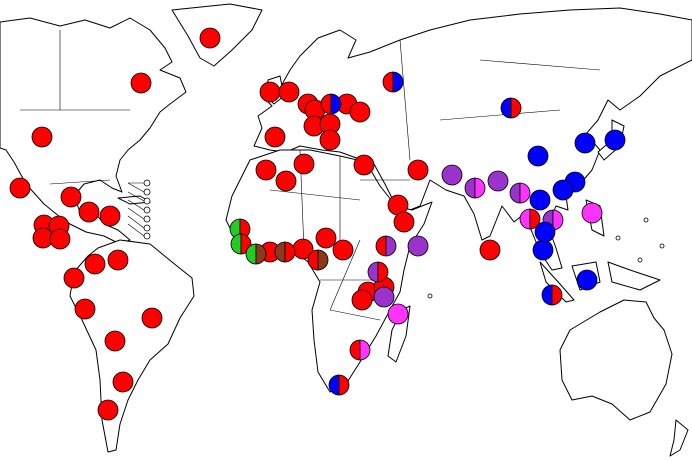  Describe the element at coordinates (616, 360) in the screenshot. I see `australia` at that location.